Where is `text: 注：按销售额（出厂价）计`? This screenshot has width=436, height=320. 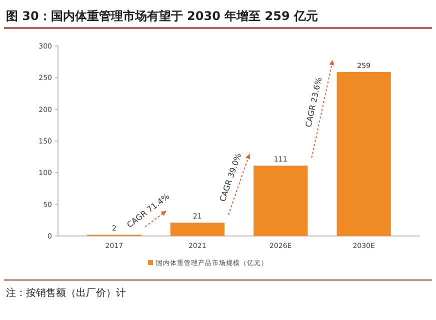 text: 注：按销售额（出厂价）计 is located at coordinates (66, 293).